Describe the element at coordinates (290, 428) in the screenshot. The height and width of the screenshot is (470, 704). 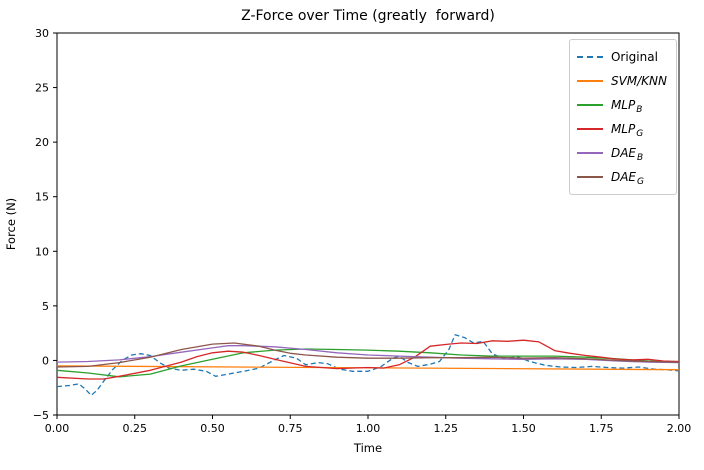
I see `x-tick-label: 0.75` at that location.